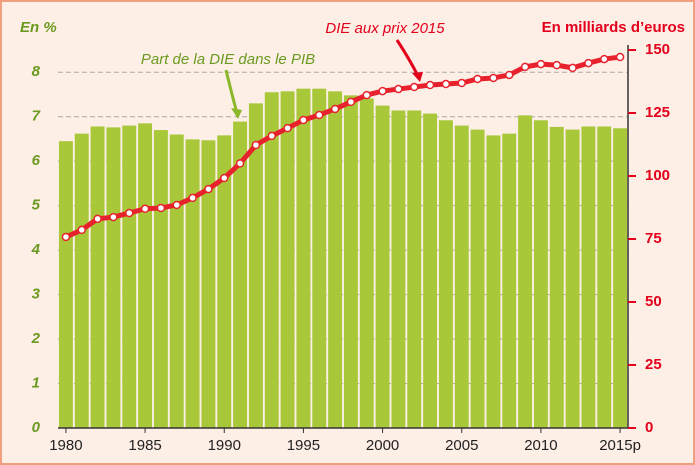 The height and width of the screenshot is (465, 695). What do you see at coordinates (657, 49) in the screenshot?
I see `y2-tick-label: 150` at bounding box center [657, 49].